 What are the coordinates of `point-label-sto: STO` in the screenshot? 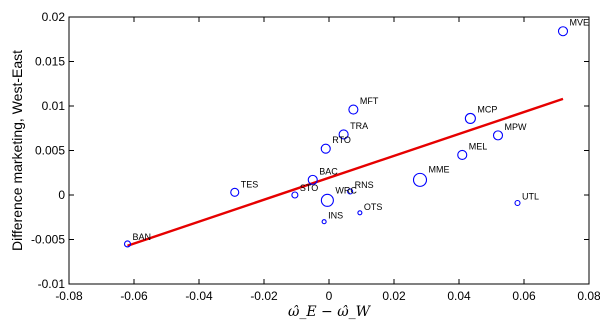 It's located at (309, 188).